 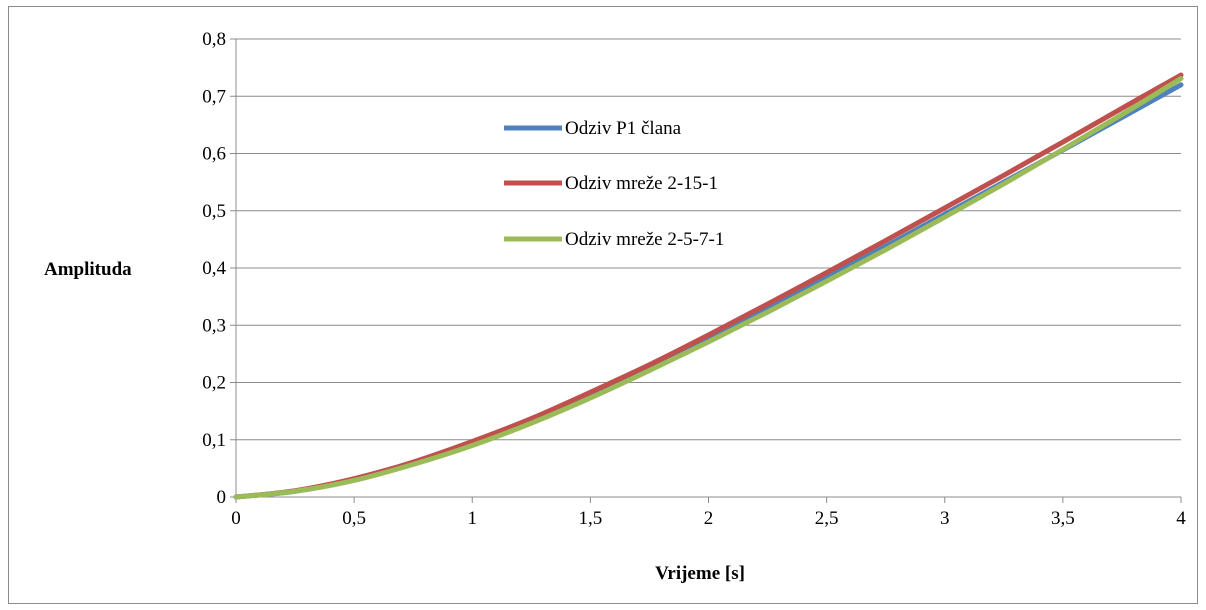 What do you see at coordinates (236, 518) in the screenshot?
I see `x-tick-label: 0` at bounding box center [236, 518].